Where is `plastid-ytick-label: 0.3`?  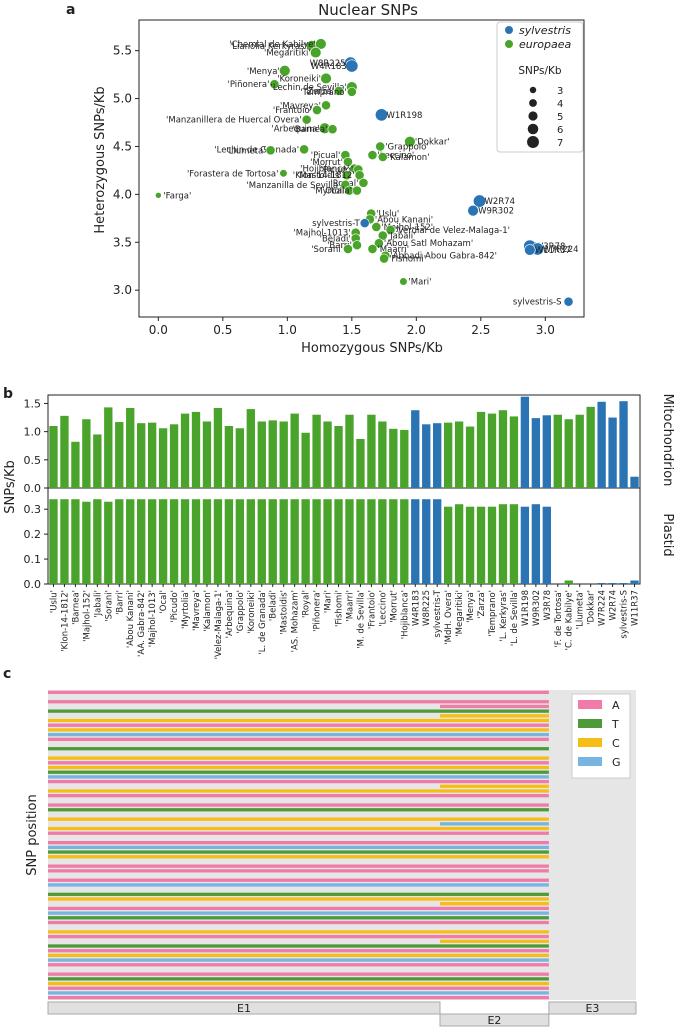
plastid-ytick-label: 0.3 is located at coordinates (33, 509).